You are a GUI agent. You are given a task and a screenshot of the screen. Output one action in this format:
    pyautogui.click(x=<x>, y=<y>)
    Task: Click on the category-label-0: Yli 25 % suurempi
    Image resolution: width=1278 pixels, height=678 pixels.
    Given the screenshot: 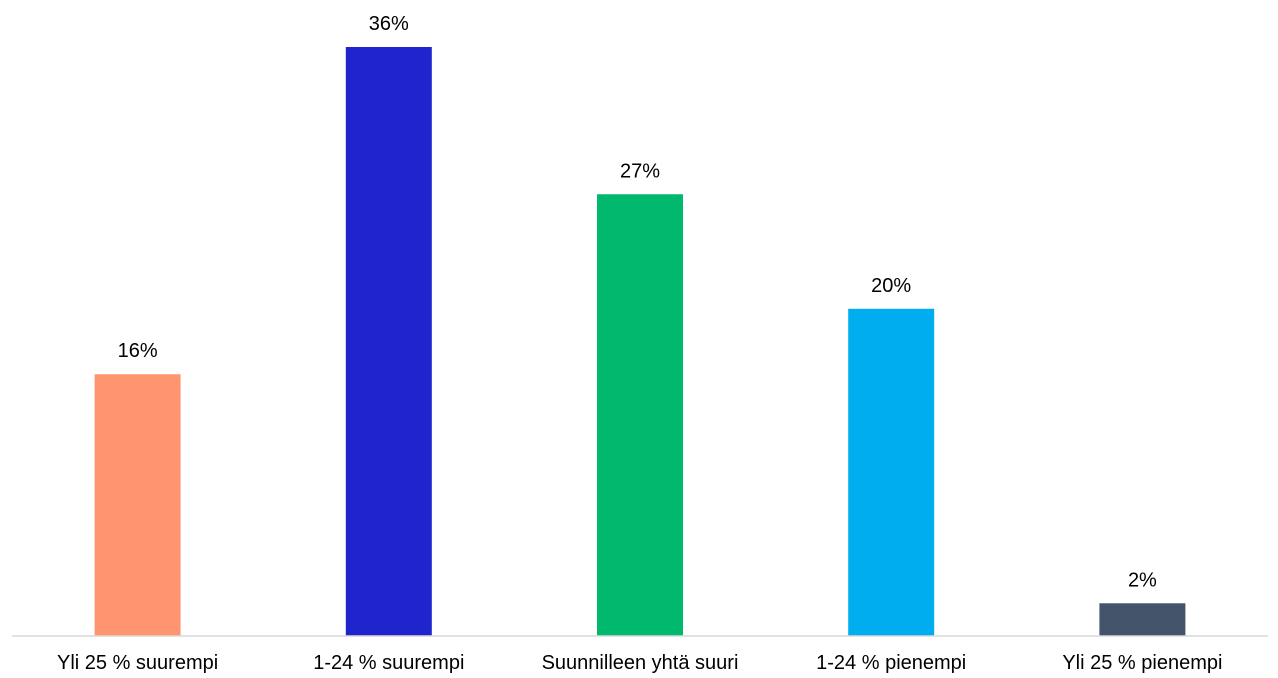 What is the action you would take?
    pyautogui.click(x=137, y=663)
    